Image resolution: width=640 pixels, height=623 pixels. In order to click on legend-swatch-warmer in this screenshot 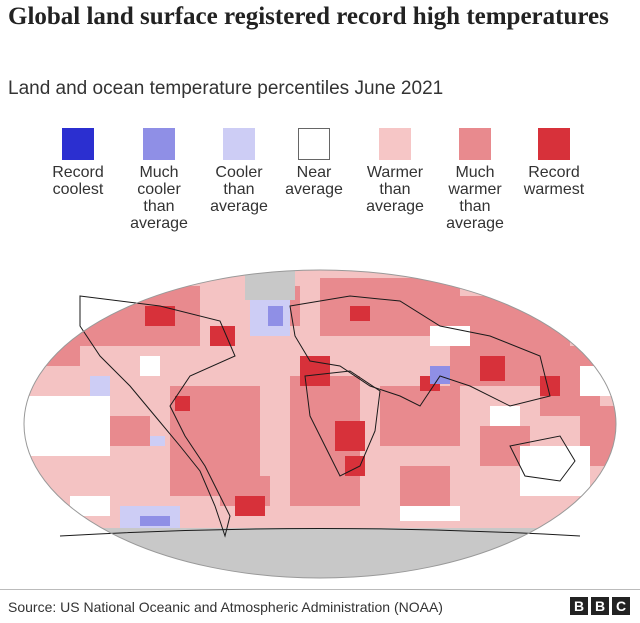, I will do `click(395, 144)`.